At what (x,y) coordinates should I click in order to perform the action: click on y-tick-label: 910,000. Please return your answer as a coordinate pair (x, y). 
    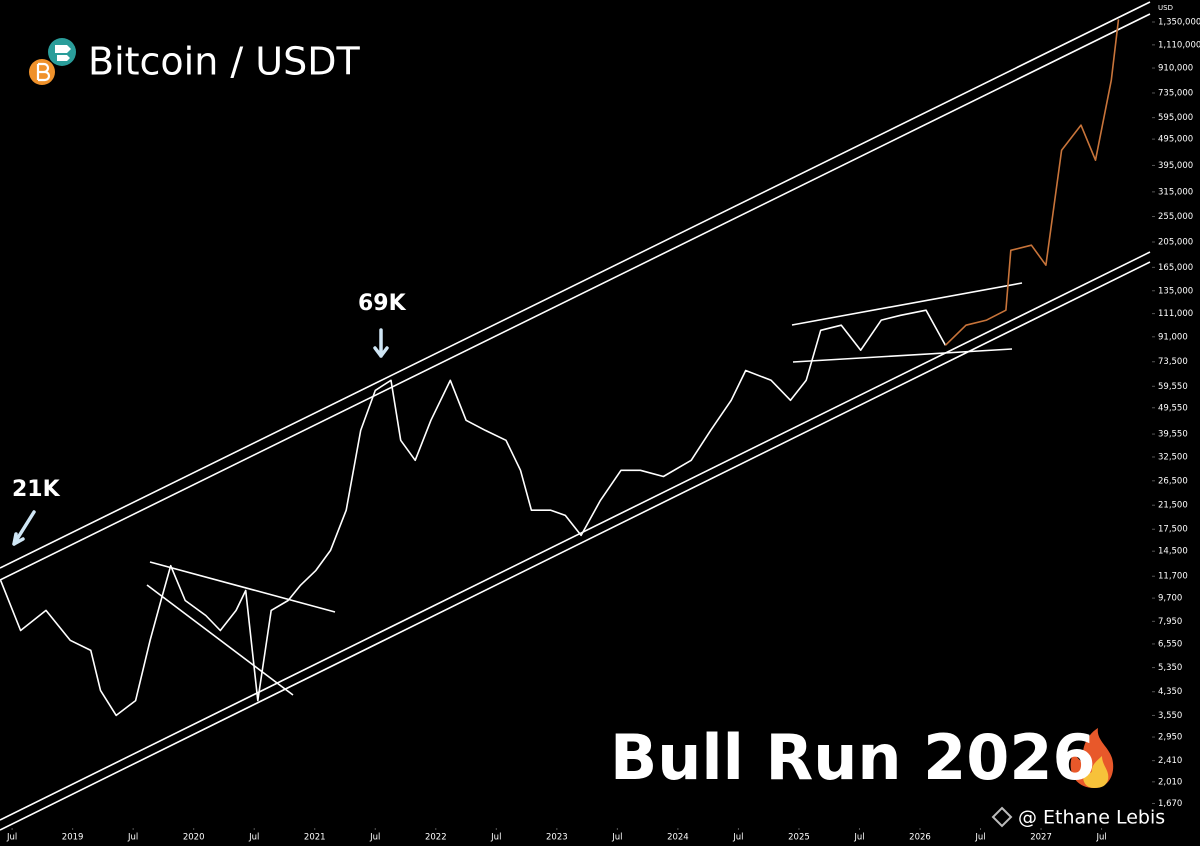
    Looking at the image, I should click on (1175, 69).